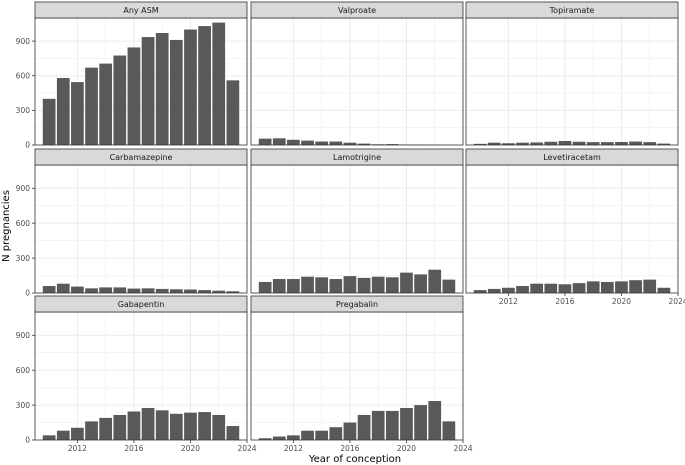 The width and height of the screenshot is (685, 465). I want to click on bar-levetiracetam-2022, so click(650, 286).